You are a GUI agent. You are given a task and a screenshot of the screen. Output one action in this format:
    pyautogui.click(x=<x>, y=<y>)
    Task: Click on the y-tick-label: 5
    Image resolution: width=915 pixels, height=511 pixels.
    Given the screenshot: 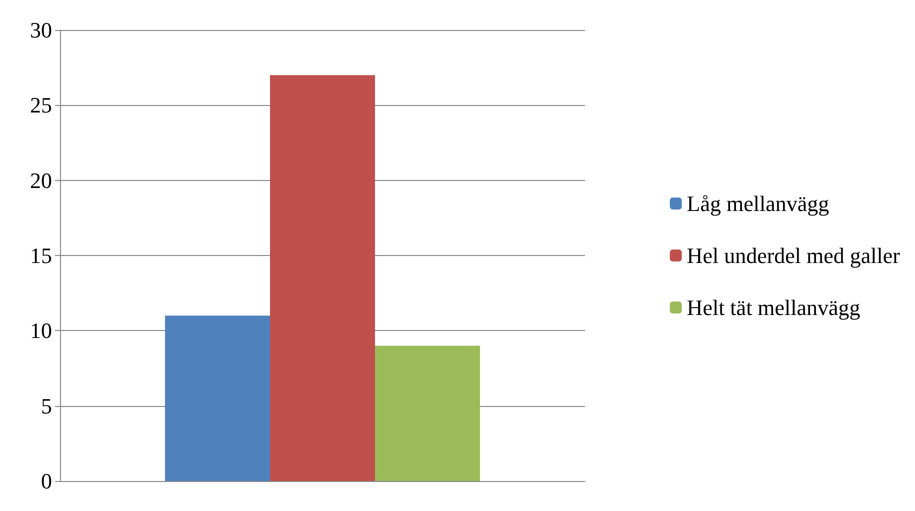 What is the action you would take?
    pyautogui.click(x=46, y=405)
    